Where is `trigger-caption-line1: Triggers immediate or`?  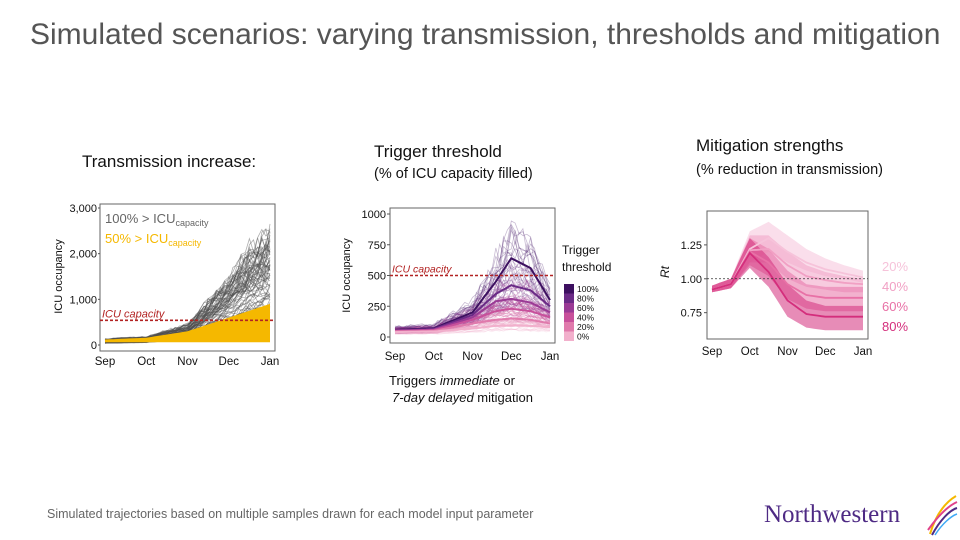 trigger-caption-line1: Triggers immediate or is located at coordinates (452, 380).